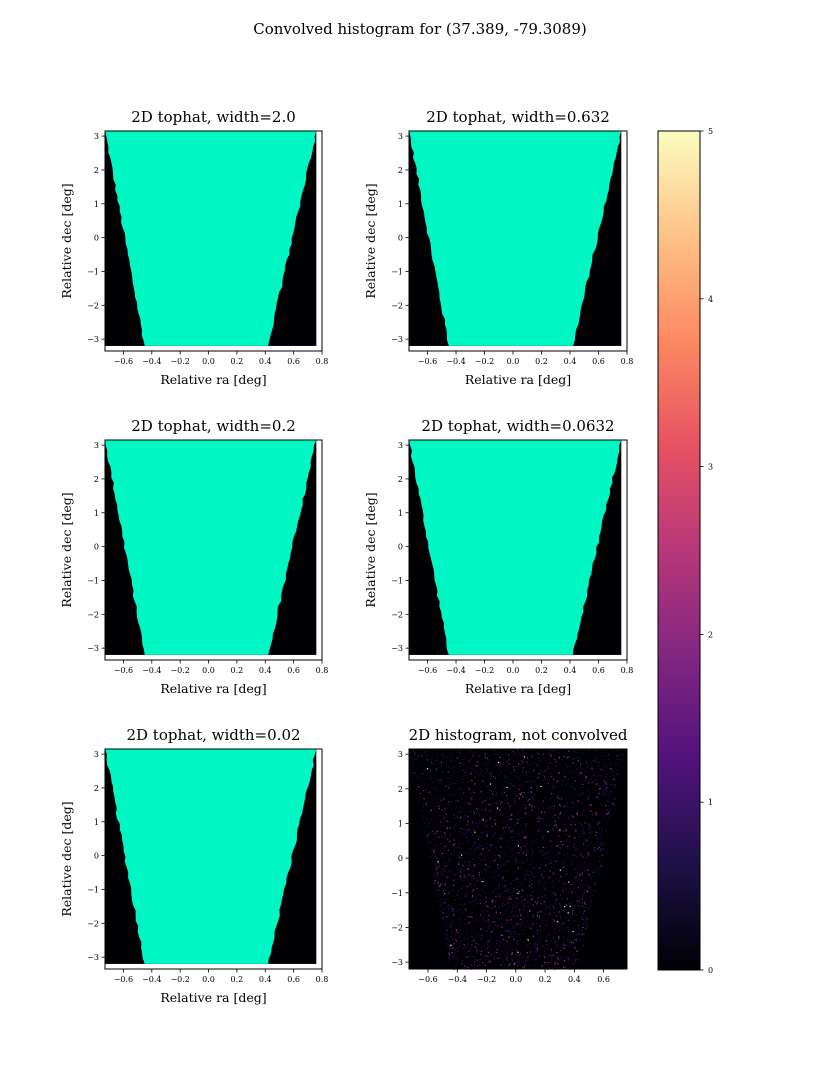  I want to click on subplot-title: 2D tophat, width=0.2, so click(213, 426).